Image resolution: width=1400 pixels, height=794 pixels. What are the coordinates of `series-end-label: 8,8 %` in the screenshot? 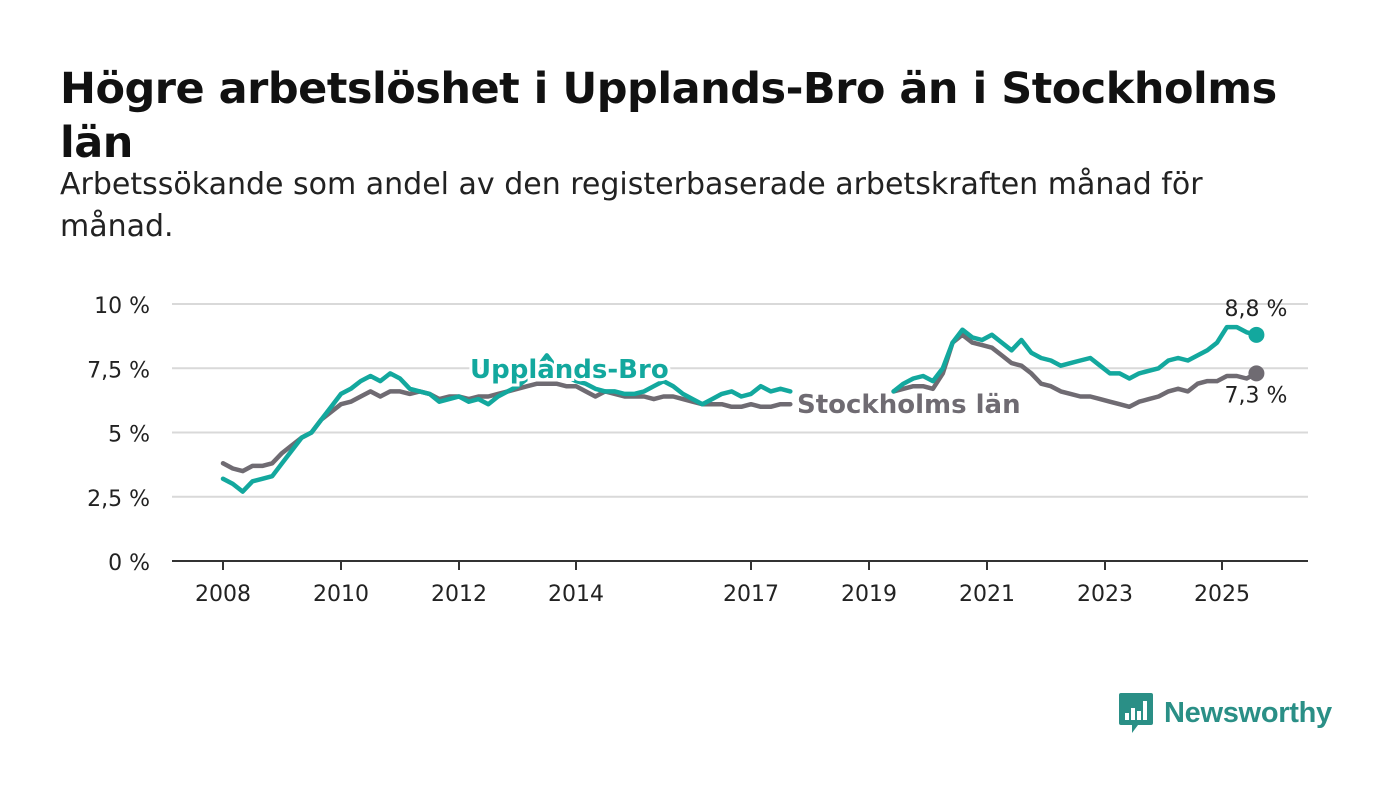 It's located at (1256, 309).